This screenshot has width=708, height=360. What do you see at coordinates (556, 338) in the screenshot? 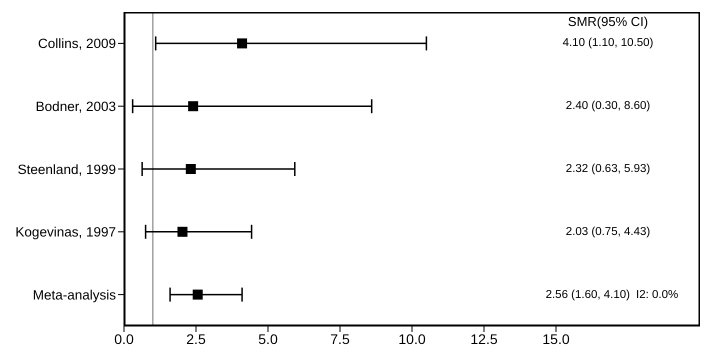
I see `x-tick-label: 15.0` at bounding box center [556, 338].